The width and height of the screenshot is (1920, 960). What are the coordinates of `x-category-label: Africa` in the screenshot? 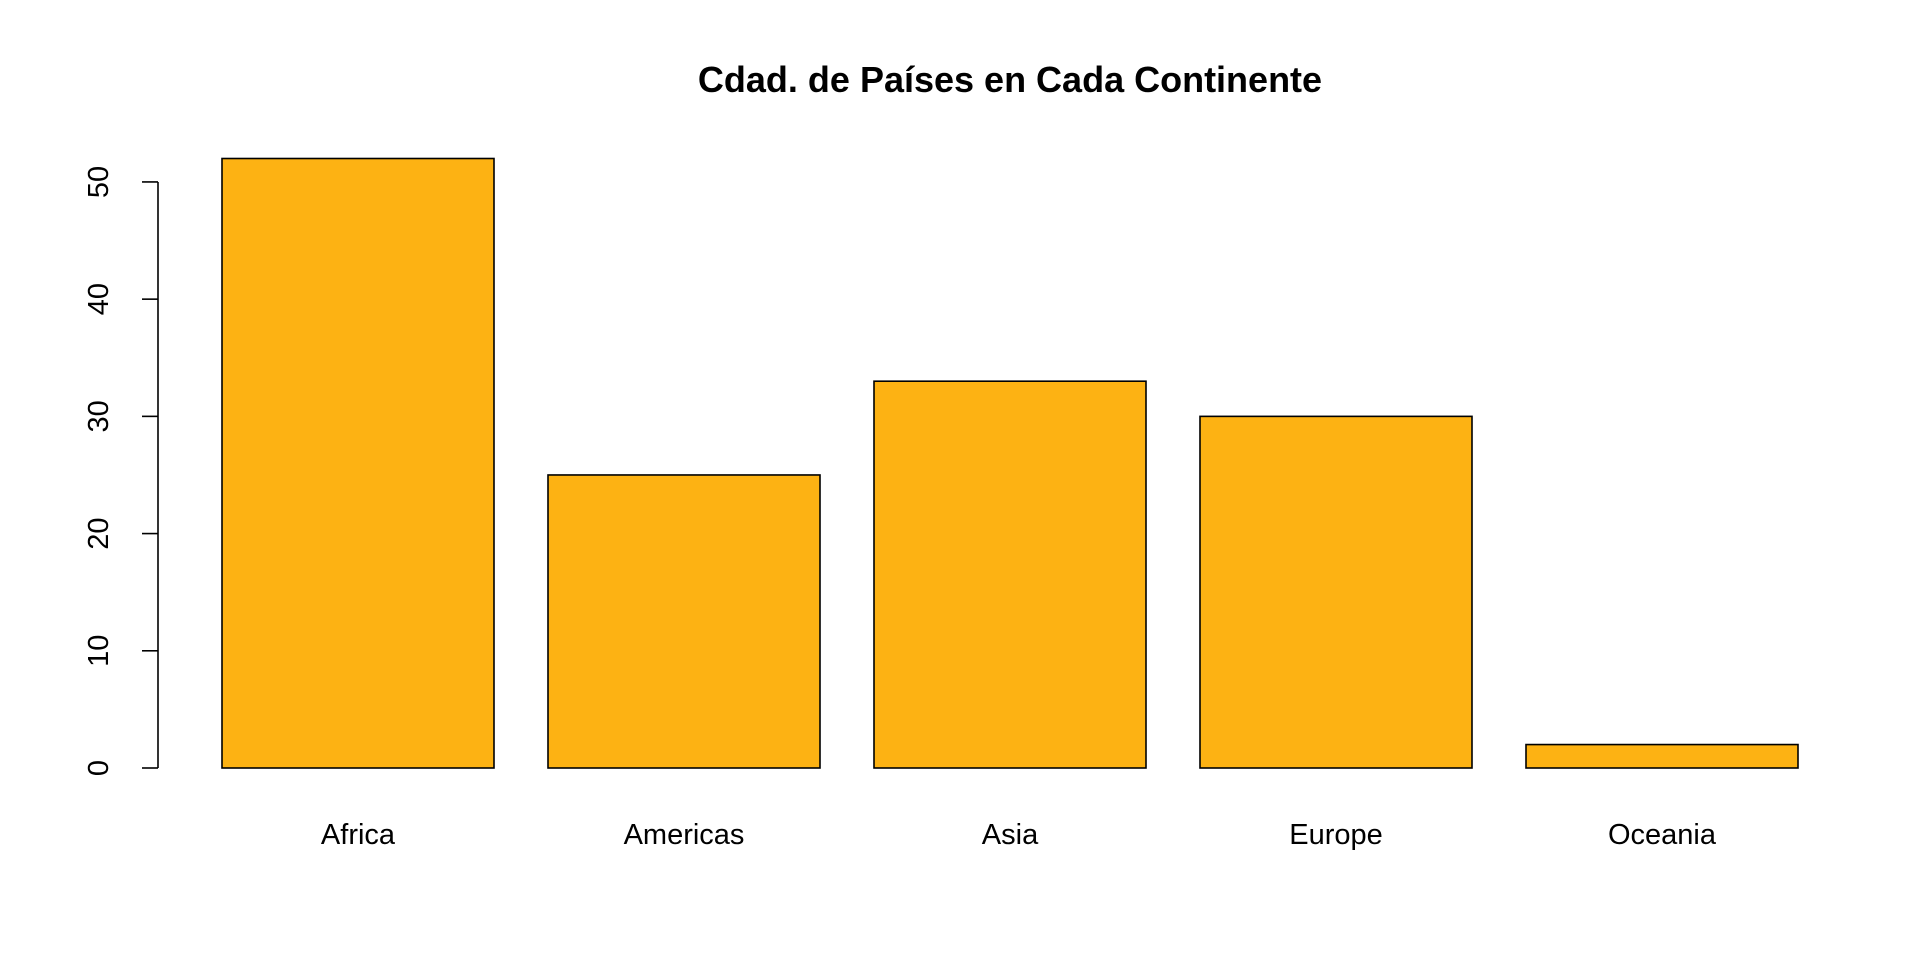 It's located at (358, 835).